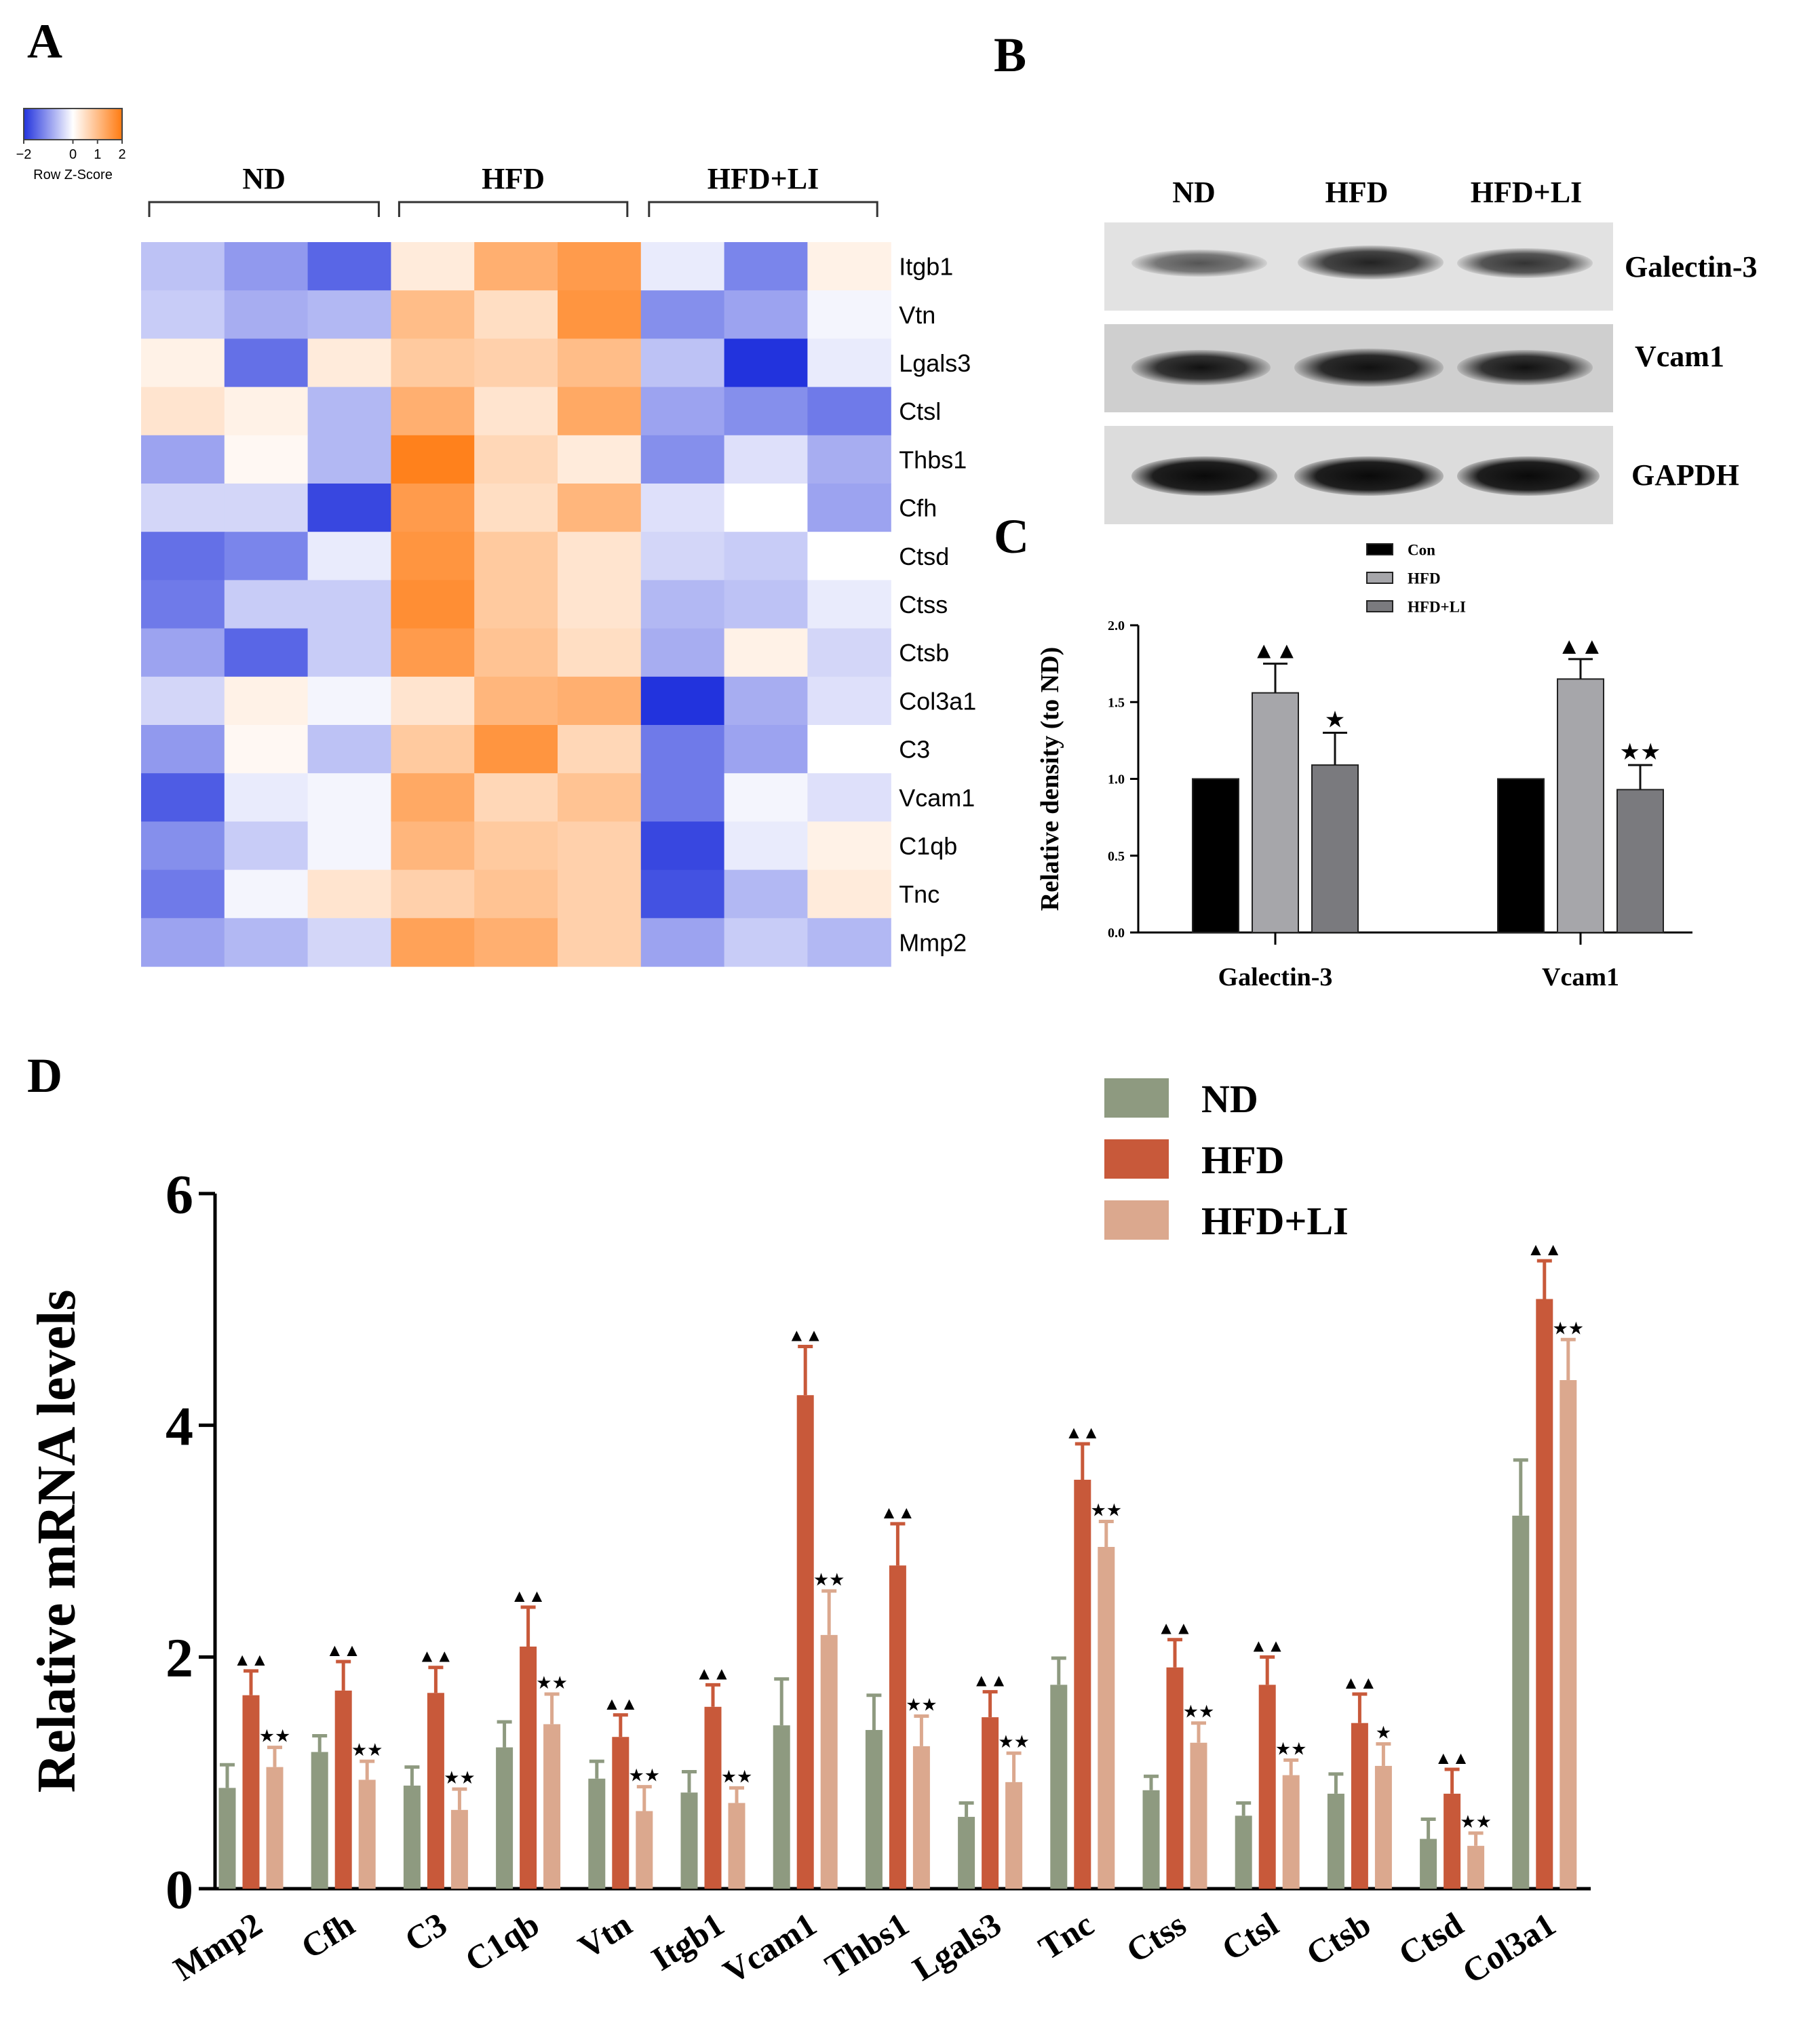 This screenshot has width=1801, height=2044. I want to click on y-tick-label: 0, so click(179, 1890).